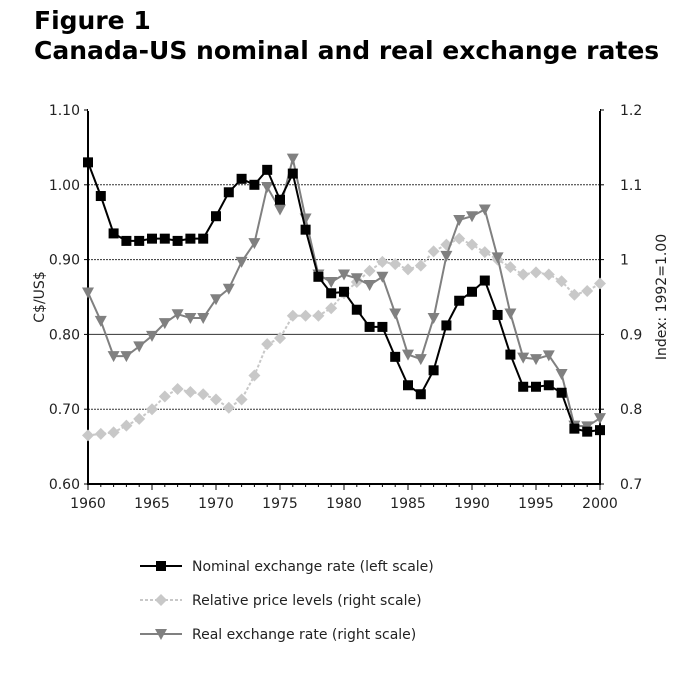 The width and height of the screenshot is (692, 679). What do you see at coordinates (472, 504) in the screenshot?
I see `x-tick-label: 1990` at bounding box center [472, 504].